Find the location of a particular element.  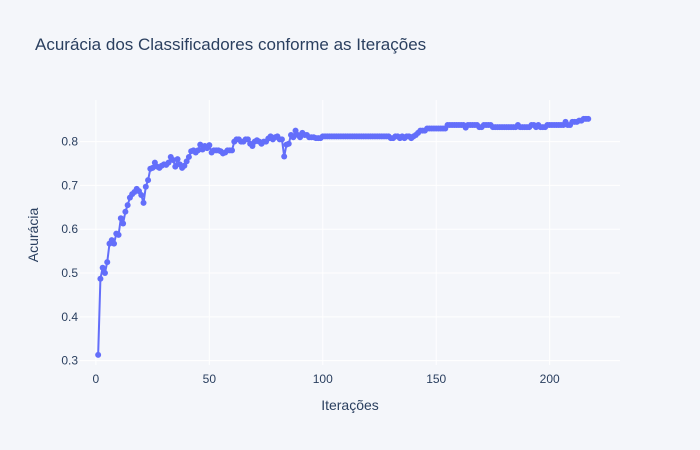

y-tick-label: 0.6 is located at coordinates (69, 229).